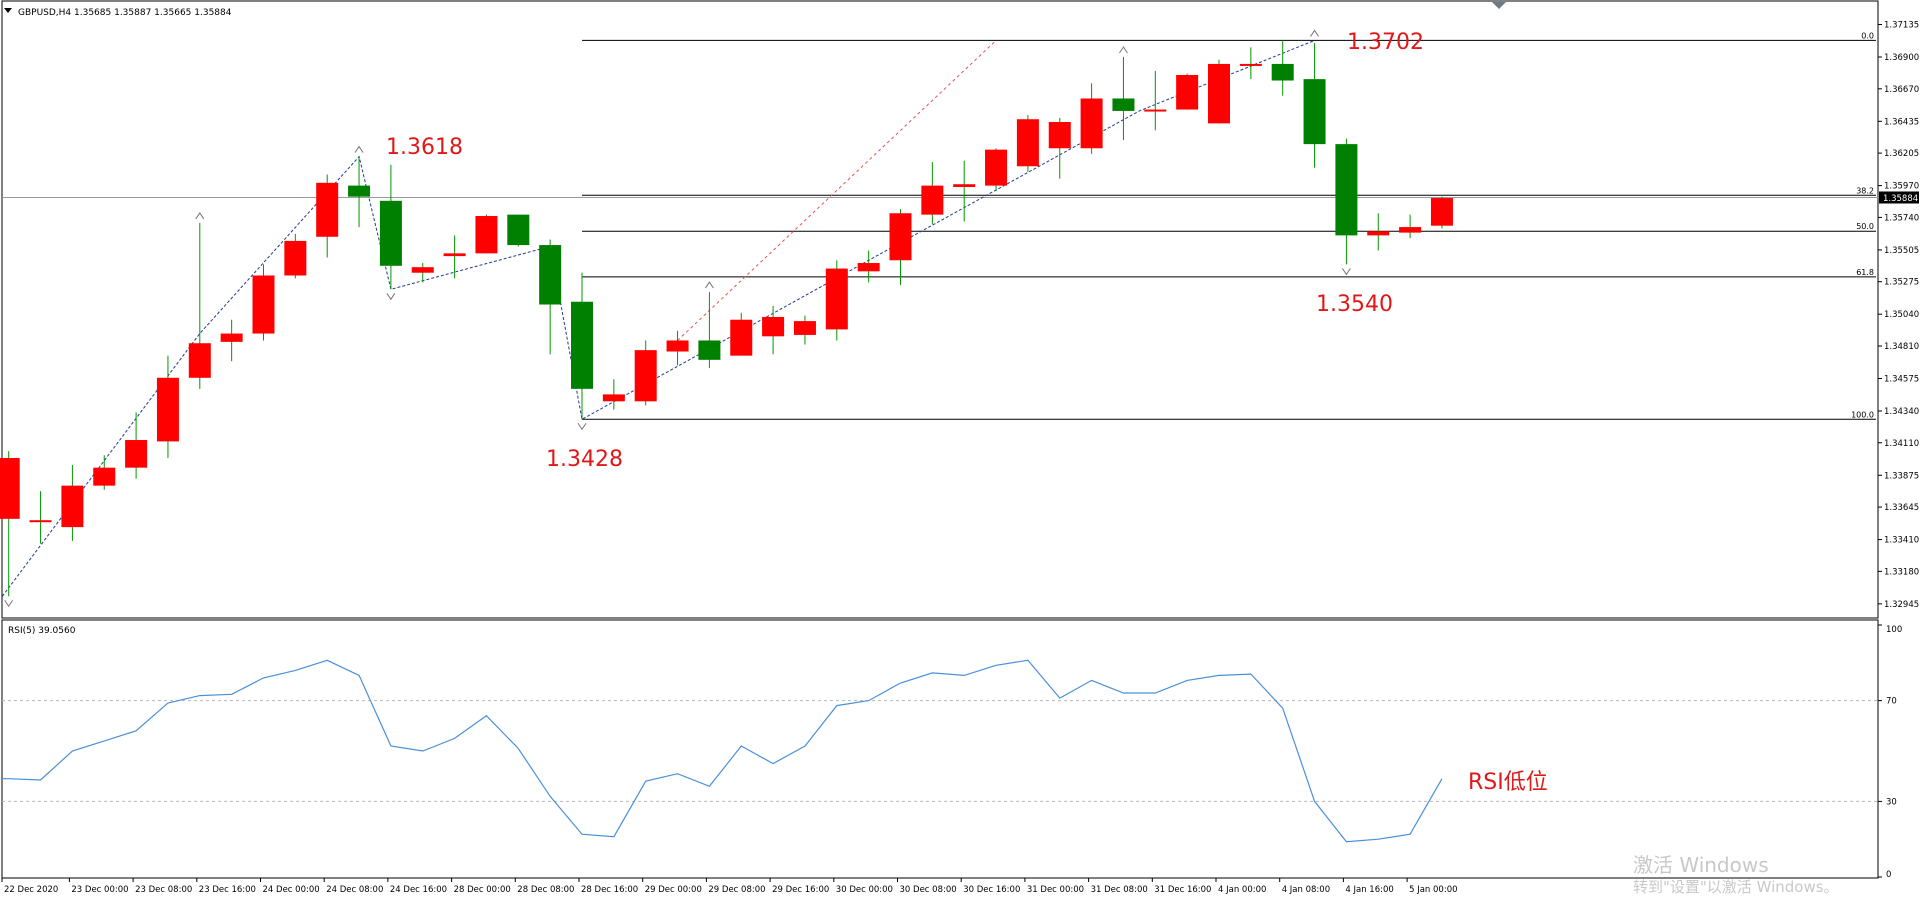 The width and height of the screenshot is (1920, 900). I want to click on time-tick-label: 5 Jan 00:00, so click(1433, 890).